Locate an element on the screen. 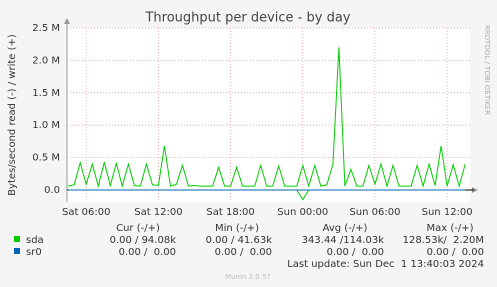 The image size is (497, 287). version: Munin 2.0.57 is located at coordinates (248, 277).